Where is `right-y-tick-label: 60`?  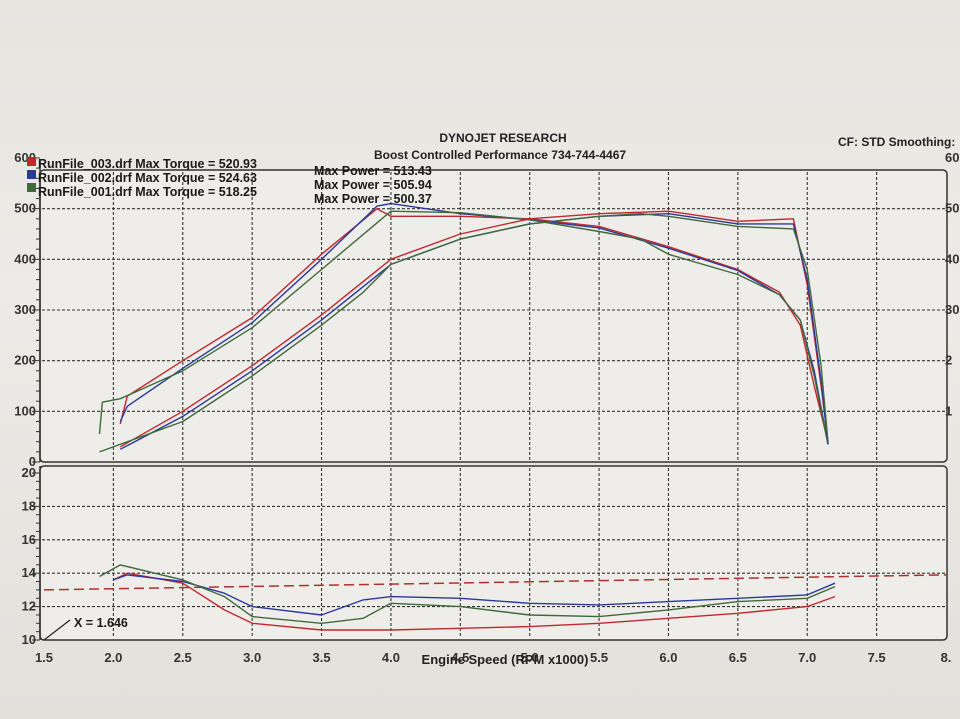 right-y-tick-label: 60 is located at coordinates (952, 157).